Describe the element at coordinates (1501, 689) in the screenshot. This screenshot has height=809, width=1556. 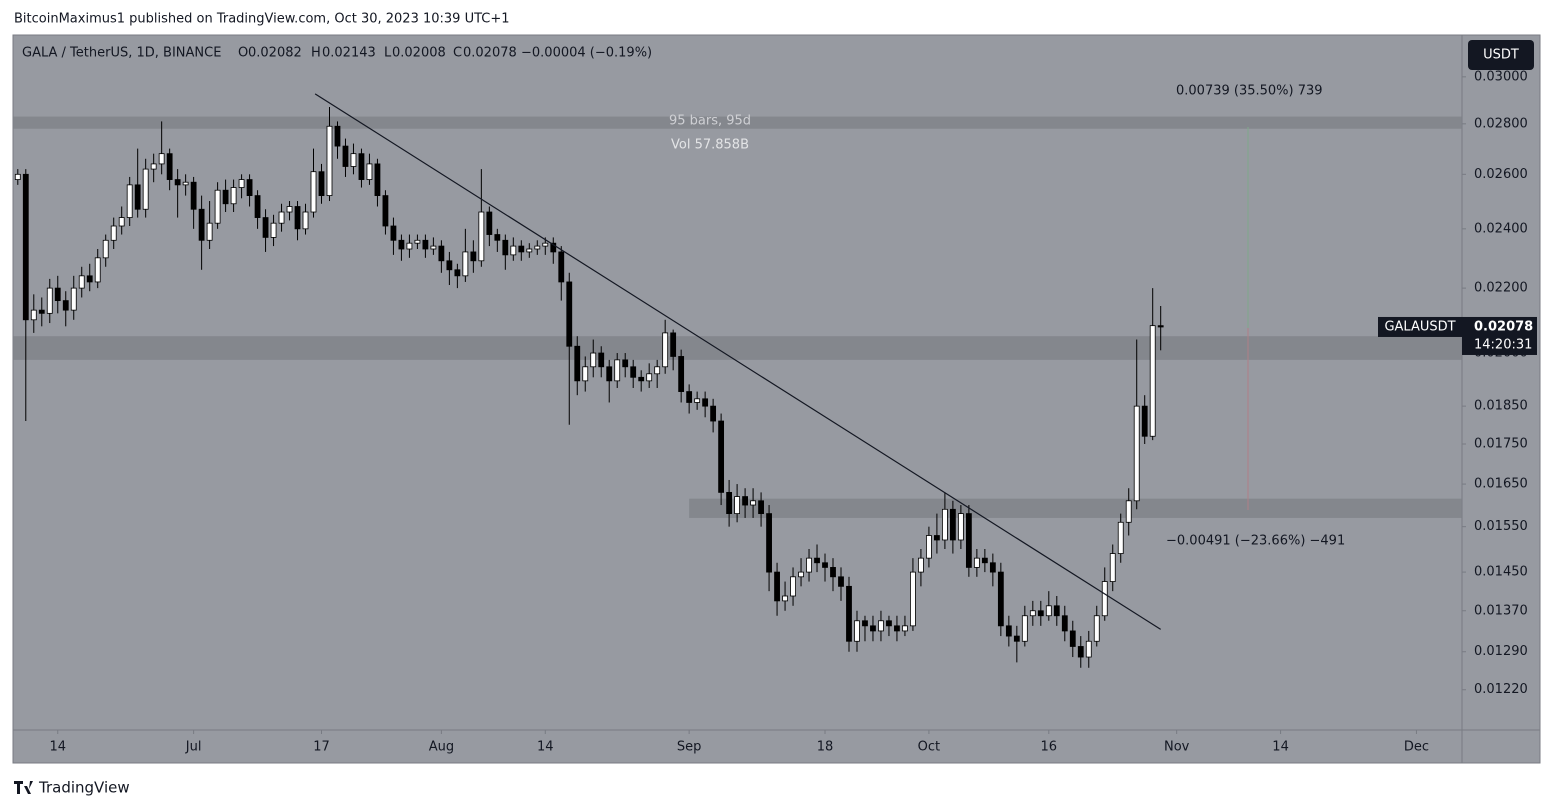
I see `y-tick-label: 0.01220` at that location.